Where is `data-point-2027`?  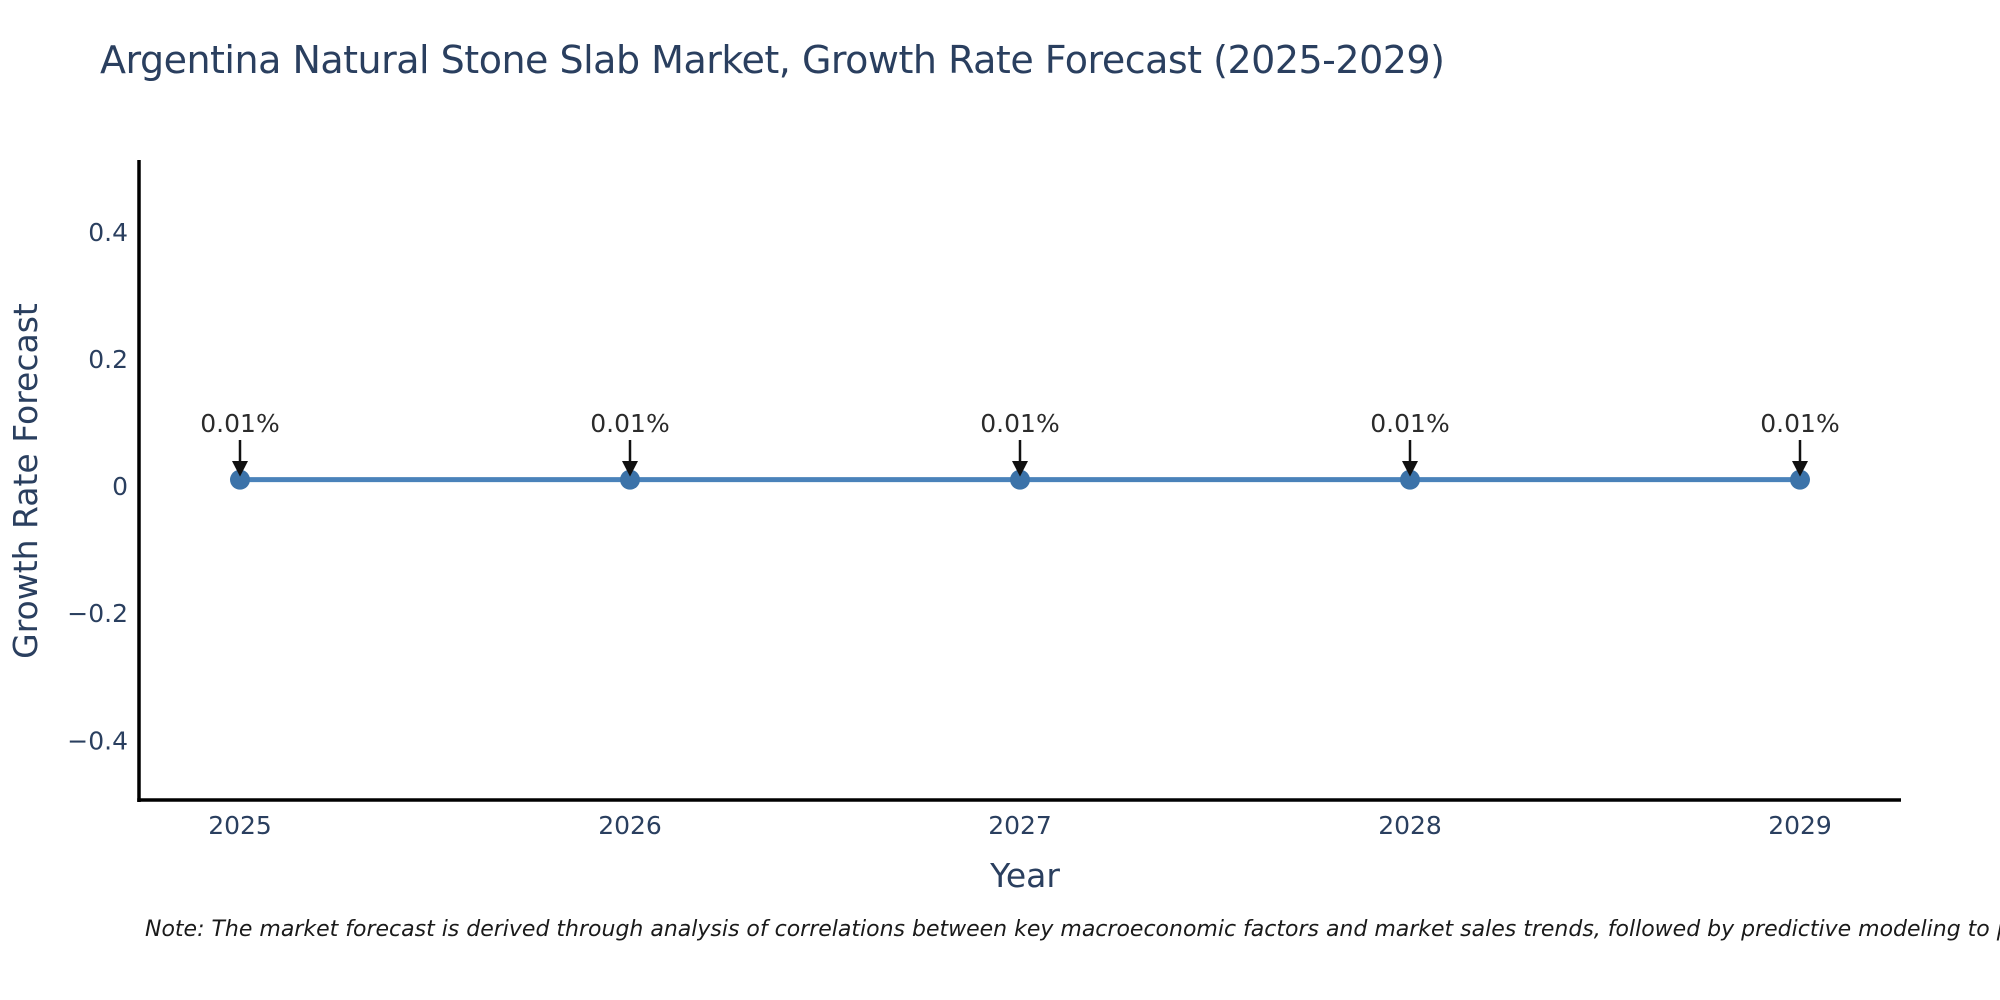
data-point-2027 is located at coordinates (1020, 479).